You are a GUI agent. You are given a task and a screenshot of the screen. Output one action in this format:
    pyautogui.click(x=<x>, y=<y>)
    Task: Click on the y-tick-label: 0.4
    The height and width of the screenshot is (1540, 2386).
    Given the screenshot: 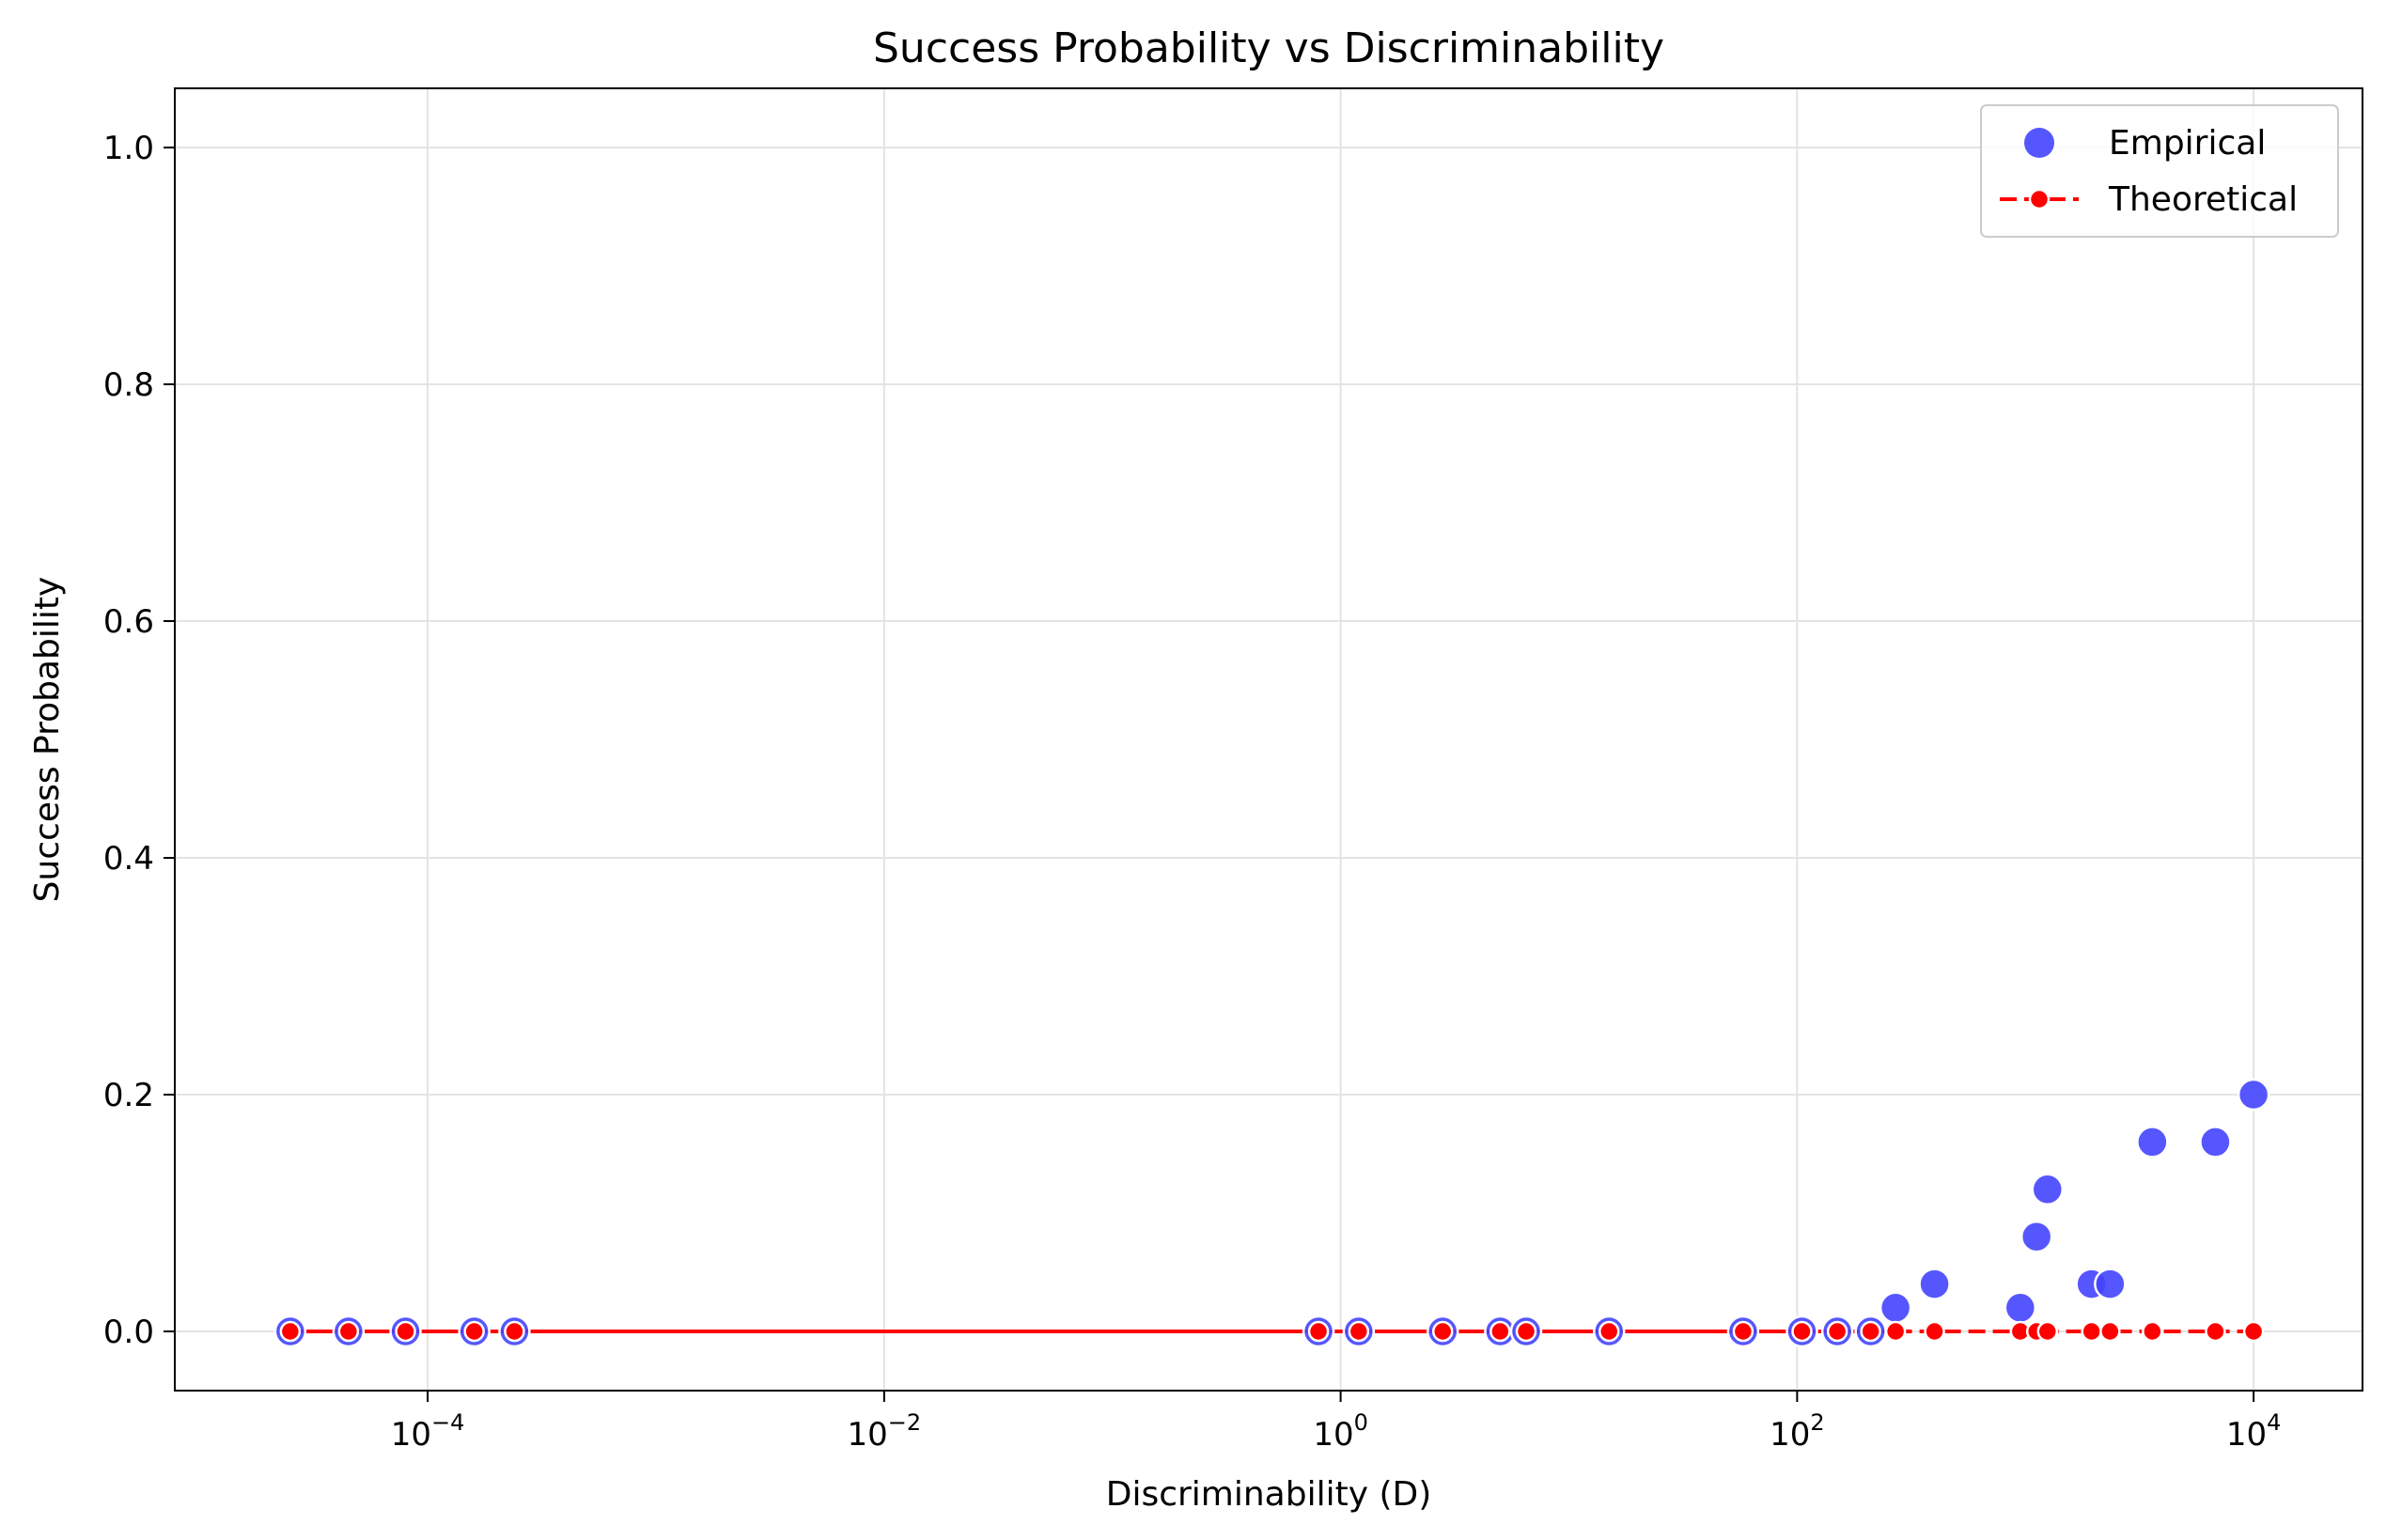 What is the action you would take?
    pyautogui.click(x=128, y=859)
    